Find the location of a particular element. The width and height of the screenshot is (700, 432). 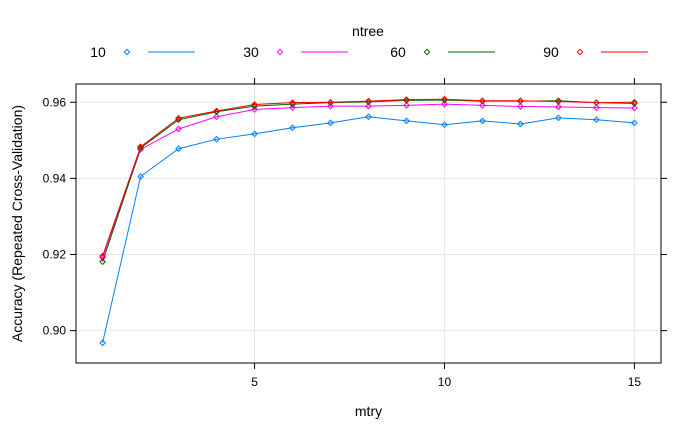

legend-label: 60 is located at coordinates (398, 52).